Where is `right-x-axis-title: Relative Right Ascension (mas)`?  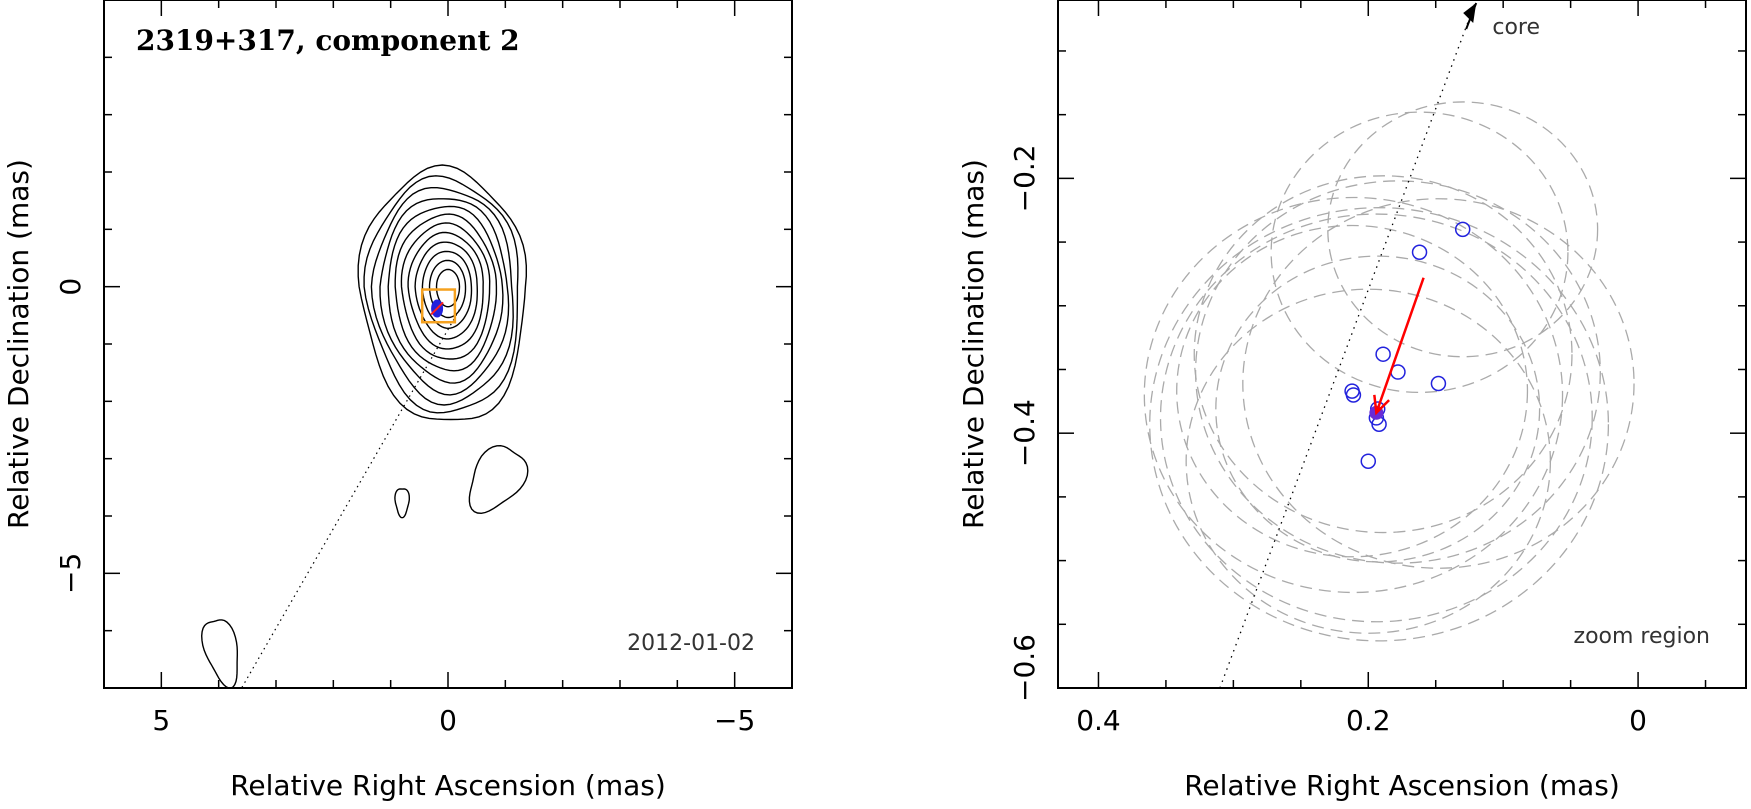 right-x-axis-title: Relative Right Ascension (mas) is located at coordinates (1402, 785).